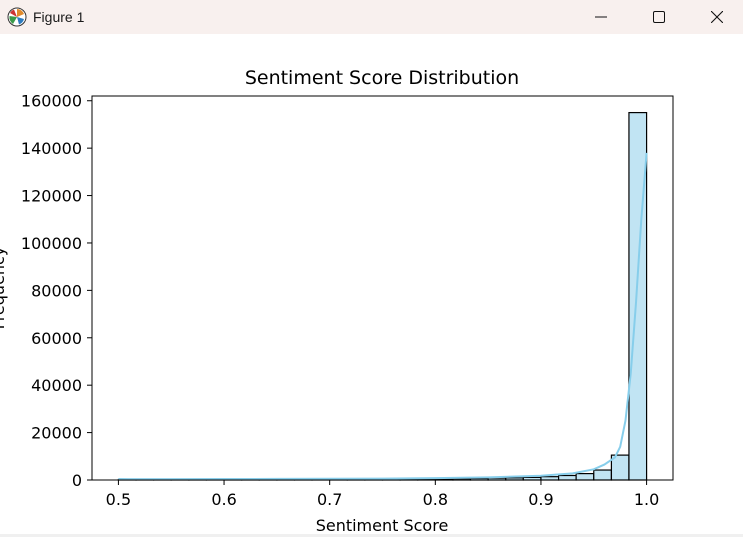 This screenshot has height=541, width=743. I want to click on maximize-icon, so click(659, 17).